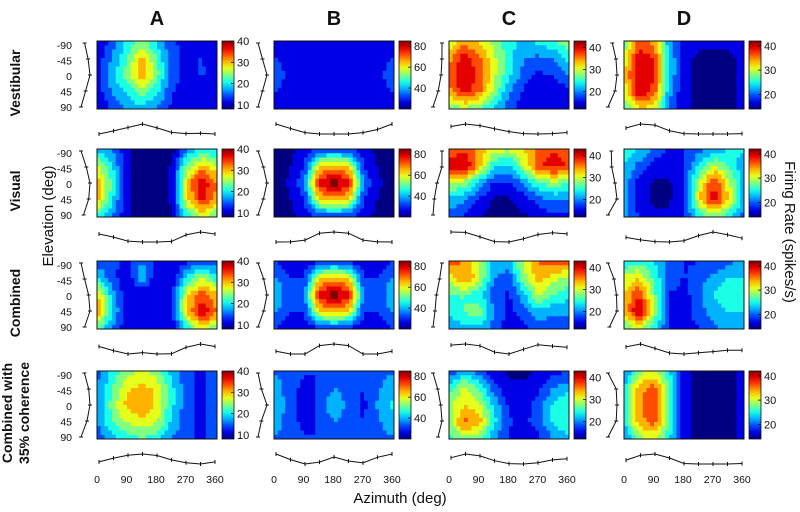  What do you see at coordinates (595, 93) in the screenshot?
I see `colorbar-tick-label: 20` at bounding box center [595, 93].